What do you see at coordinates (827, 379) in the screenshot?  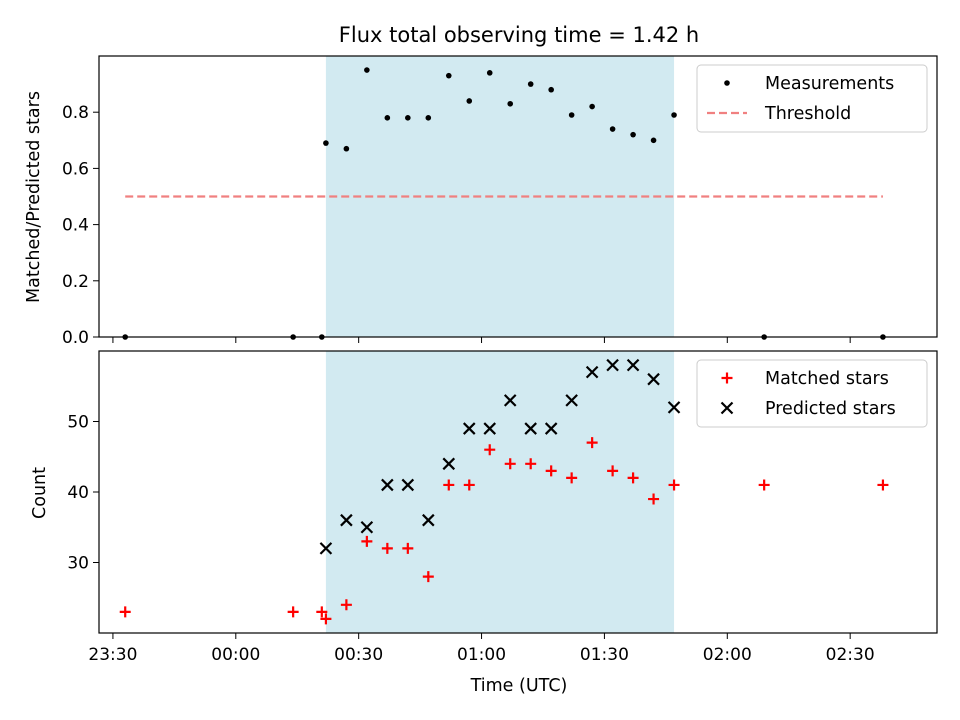 I see `legend-entry: Matched stars` at bounding box center [827, 379].